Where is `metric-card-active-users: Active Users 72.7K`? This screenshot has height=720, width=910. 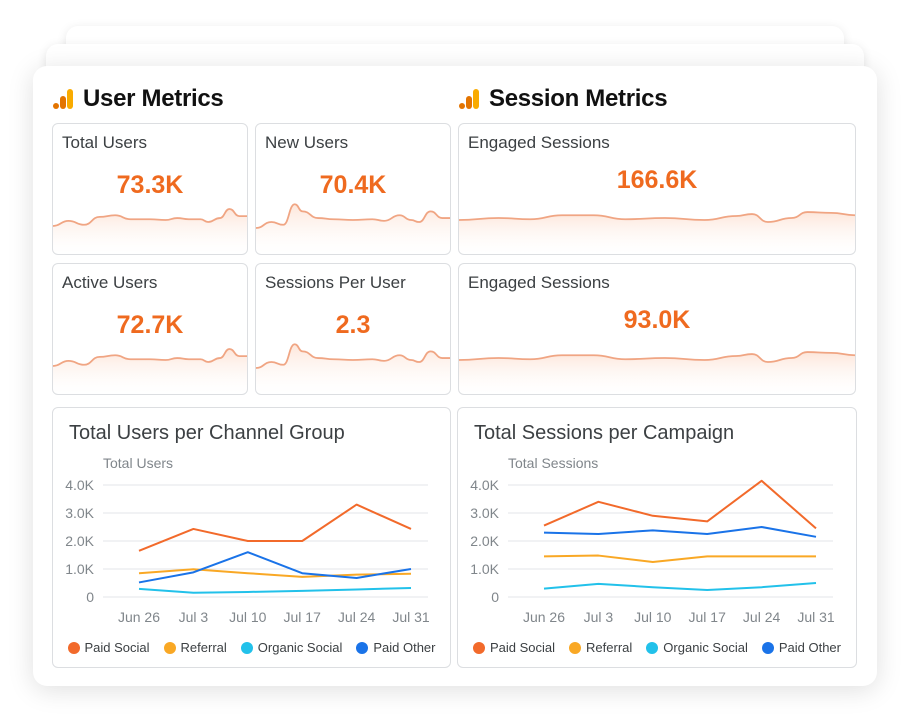
metric-card-active-users: Active Users 72.7K is located at coordinates (150, 329).